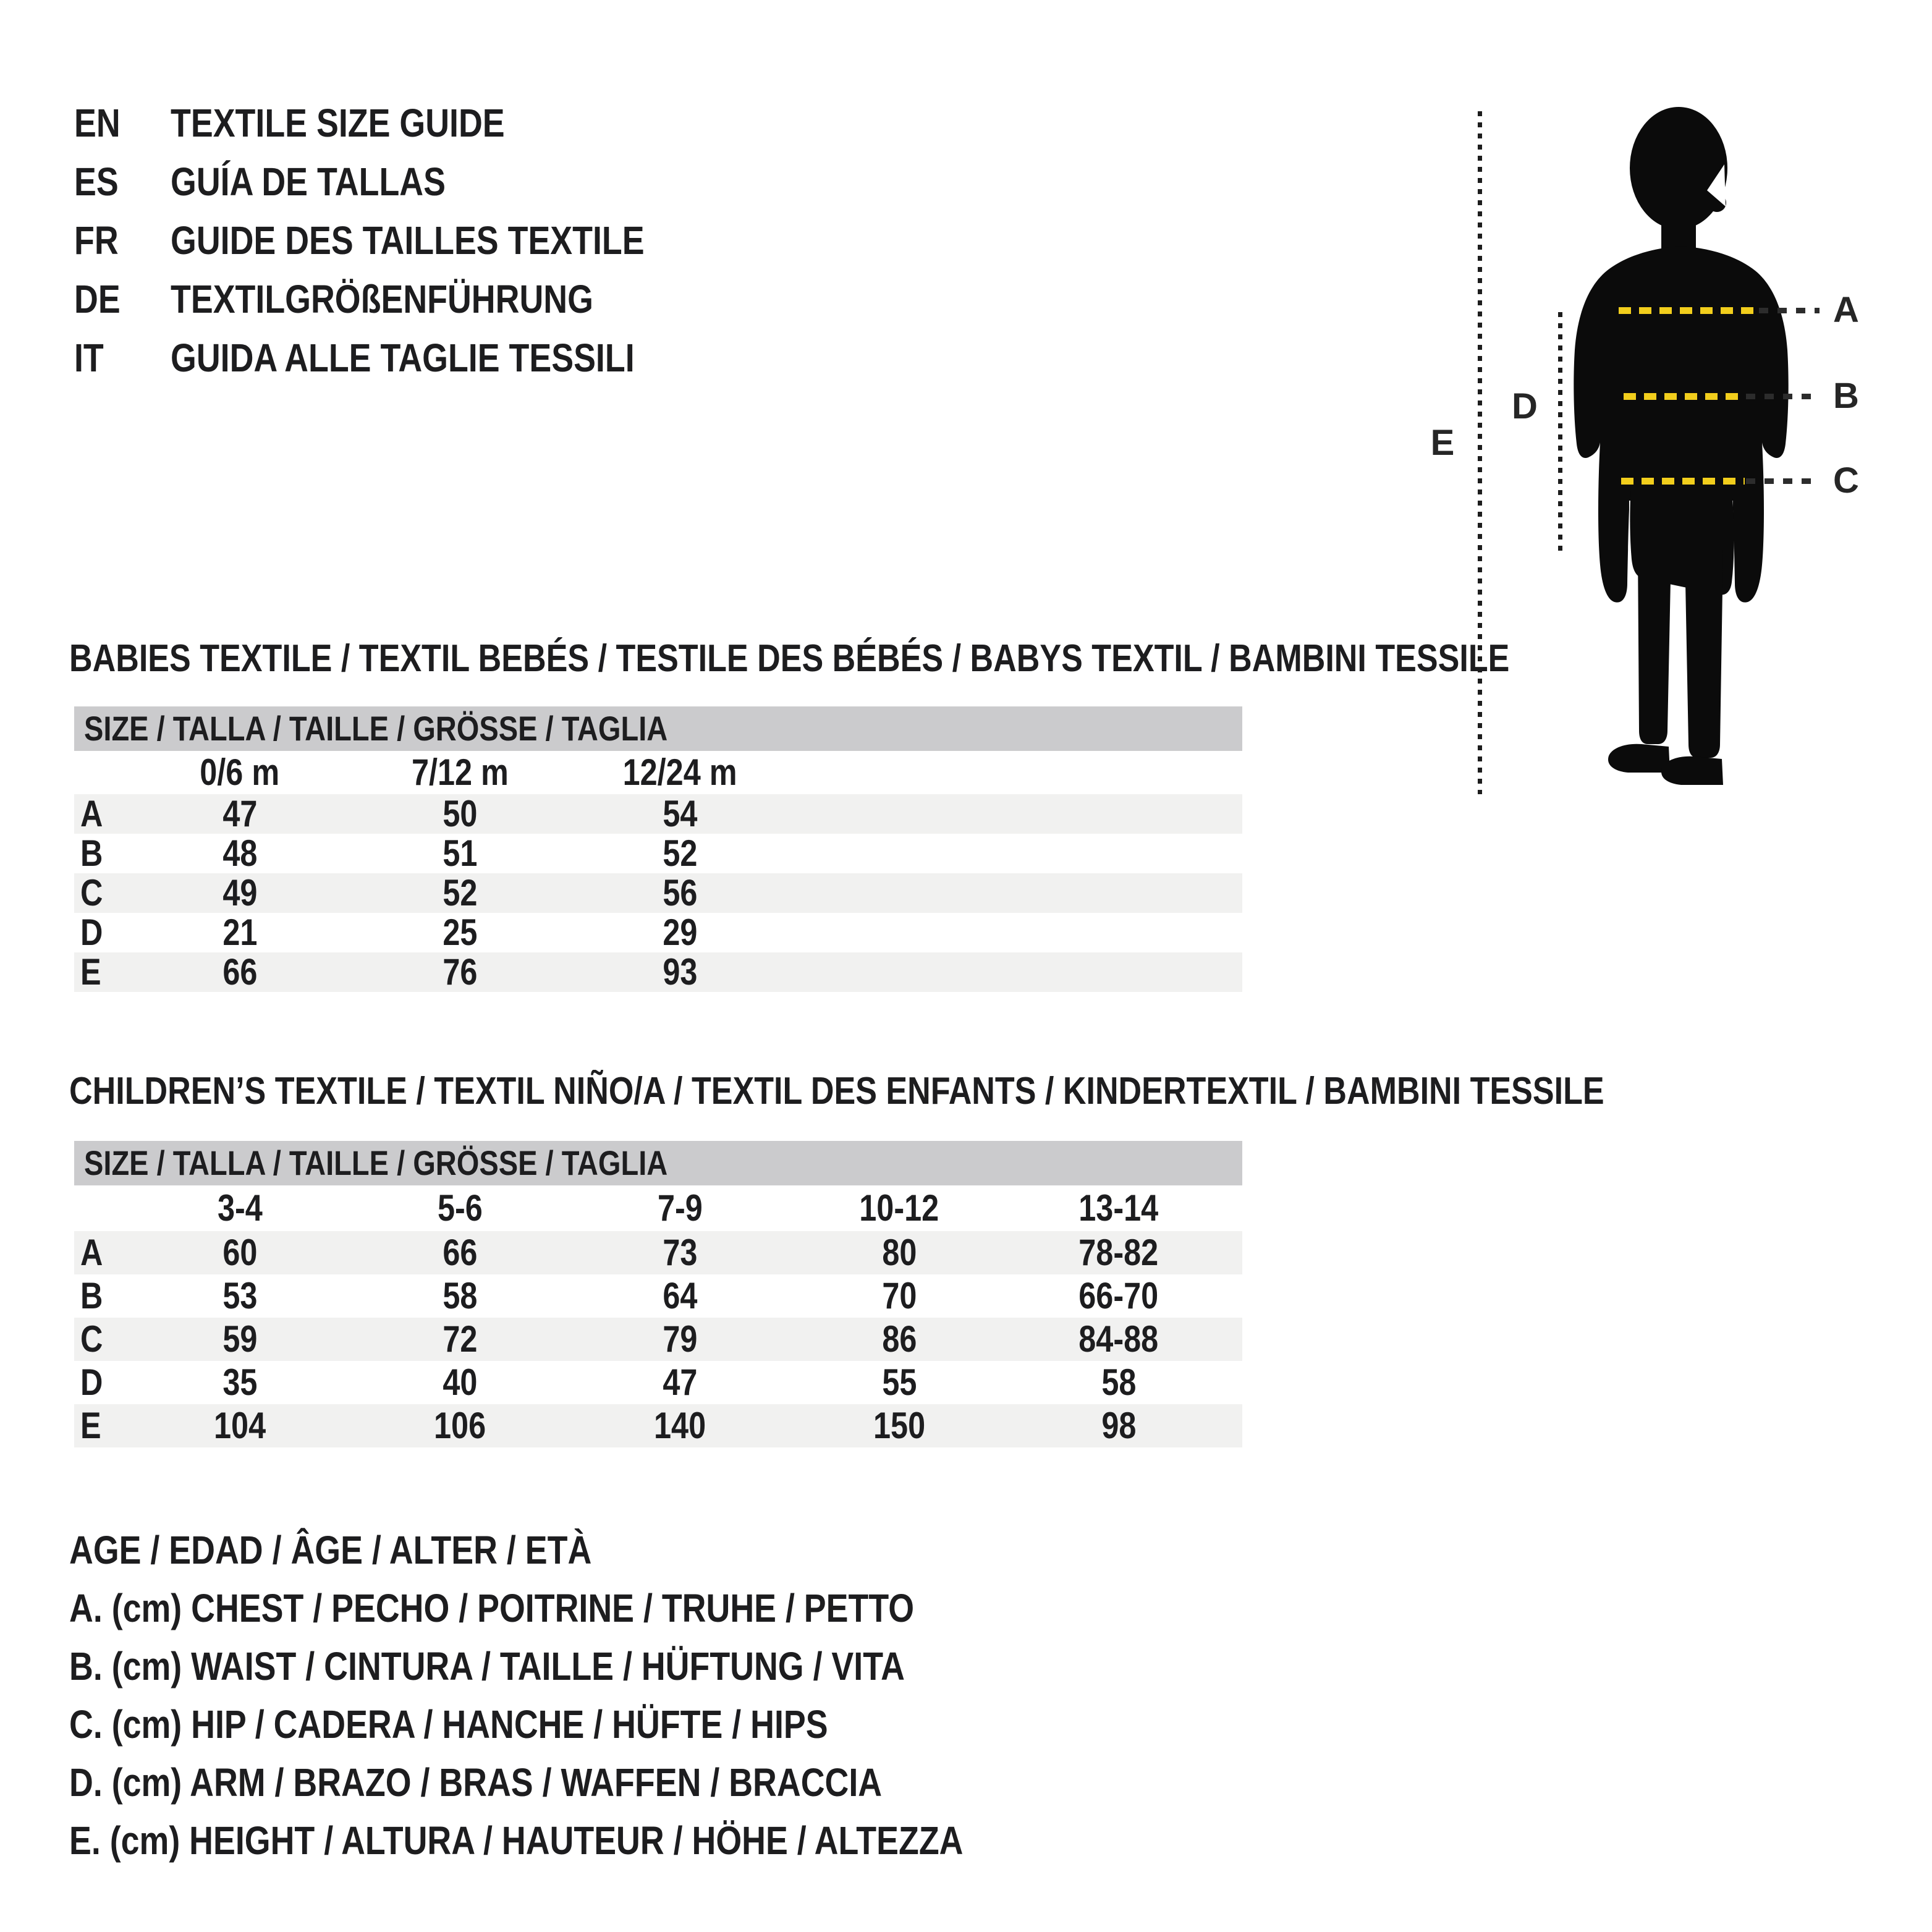 This screenshot has width=1932, height=1932. What do you see at coordinates (122, 358) in the screenshot?
I see `language-code: IT` at bounding box center [122, 358].